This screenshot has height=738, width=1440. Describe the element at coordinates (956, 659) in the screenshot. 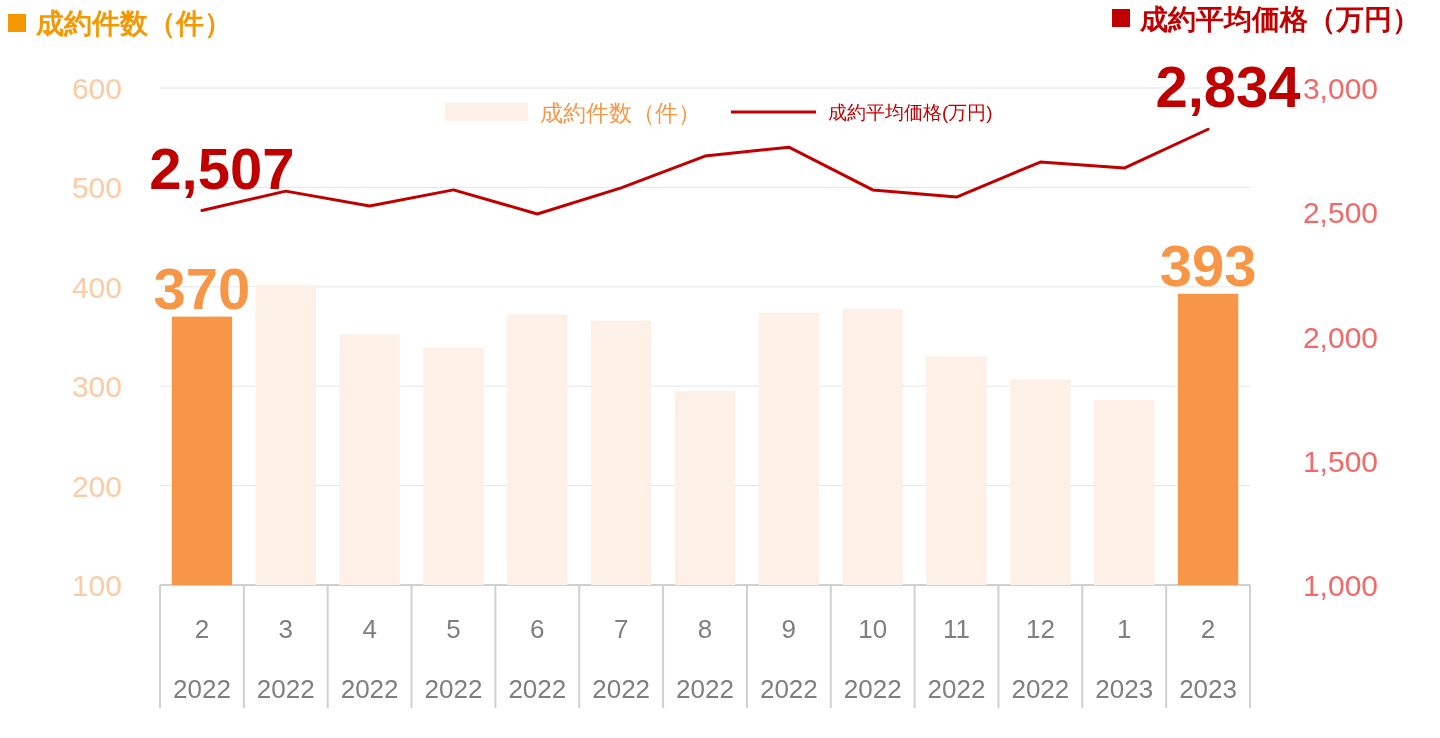

I see `x-tick-label: 11 2022` at that location.